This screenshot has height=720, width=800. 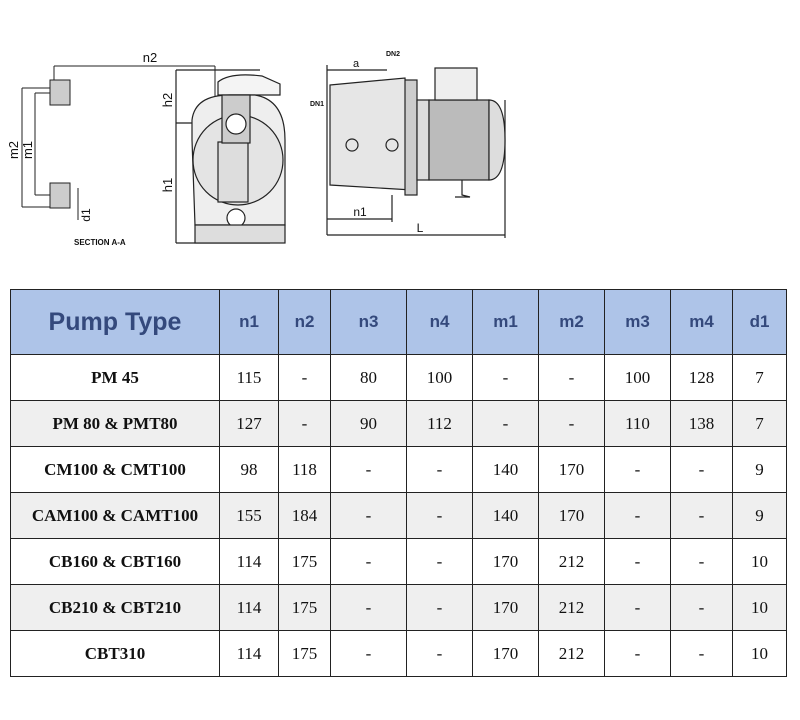 What do you see at coordinates (571, 322) in the screenshot?
I see `column-header: m2` at bounding box center [571, 322].